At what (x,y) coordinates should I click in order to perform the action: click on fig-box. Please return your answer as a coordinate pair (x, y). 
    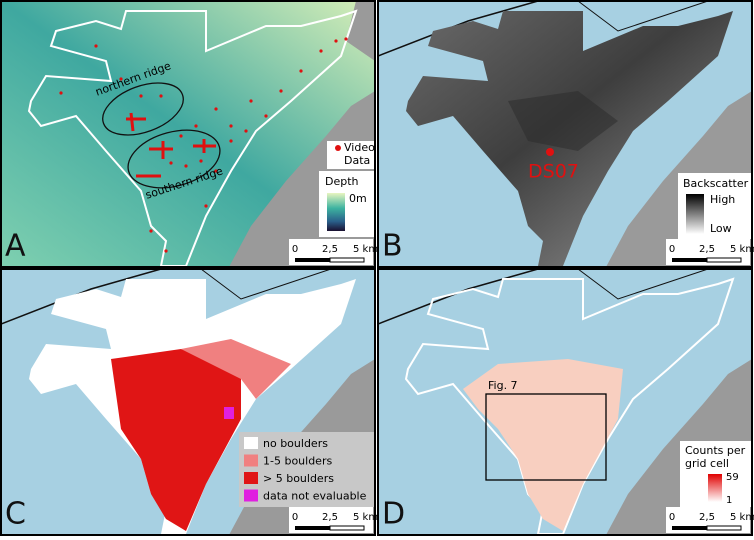
    Looking at the image, I should click on (546, 437).